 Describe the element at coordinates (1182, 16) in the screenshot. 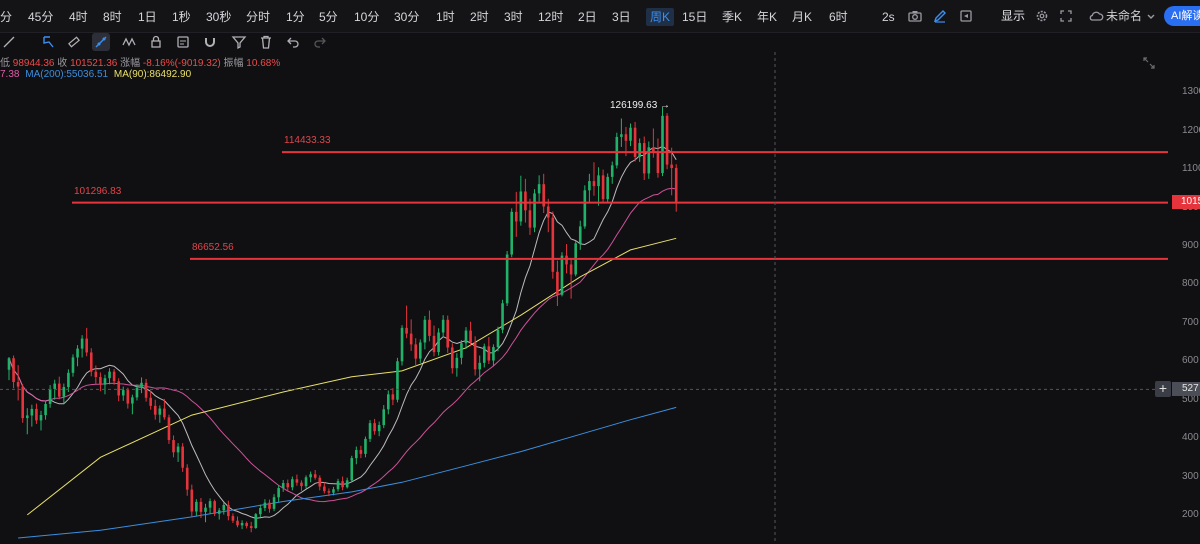

I see `ai-analysis-button: AI解读` at that location.